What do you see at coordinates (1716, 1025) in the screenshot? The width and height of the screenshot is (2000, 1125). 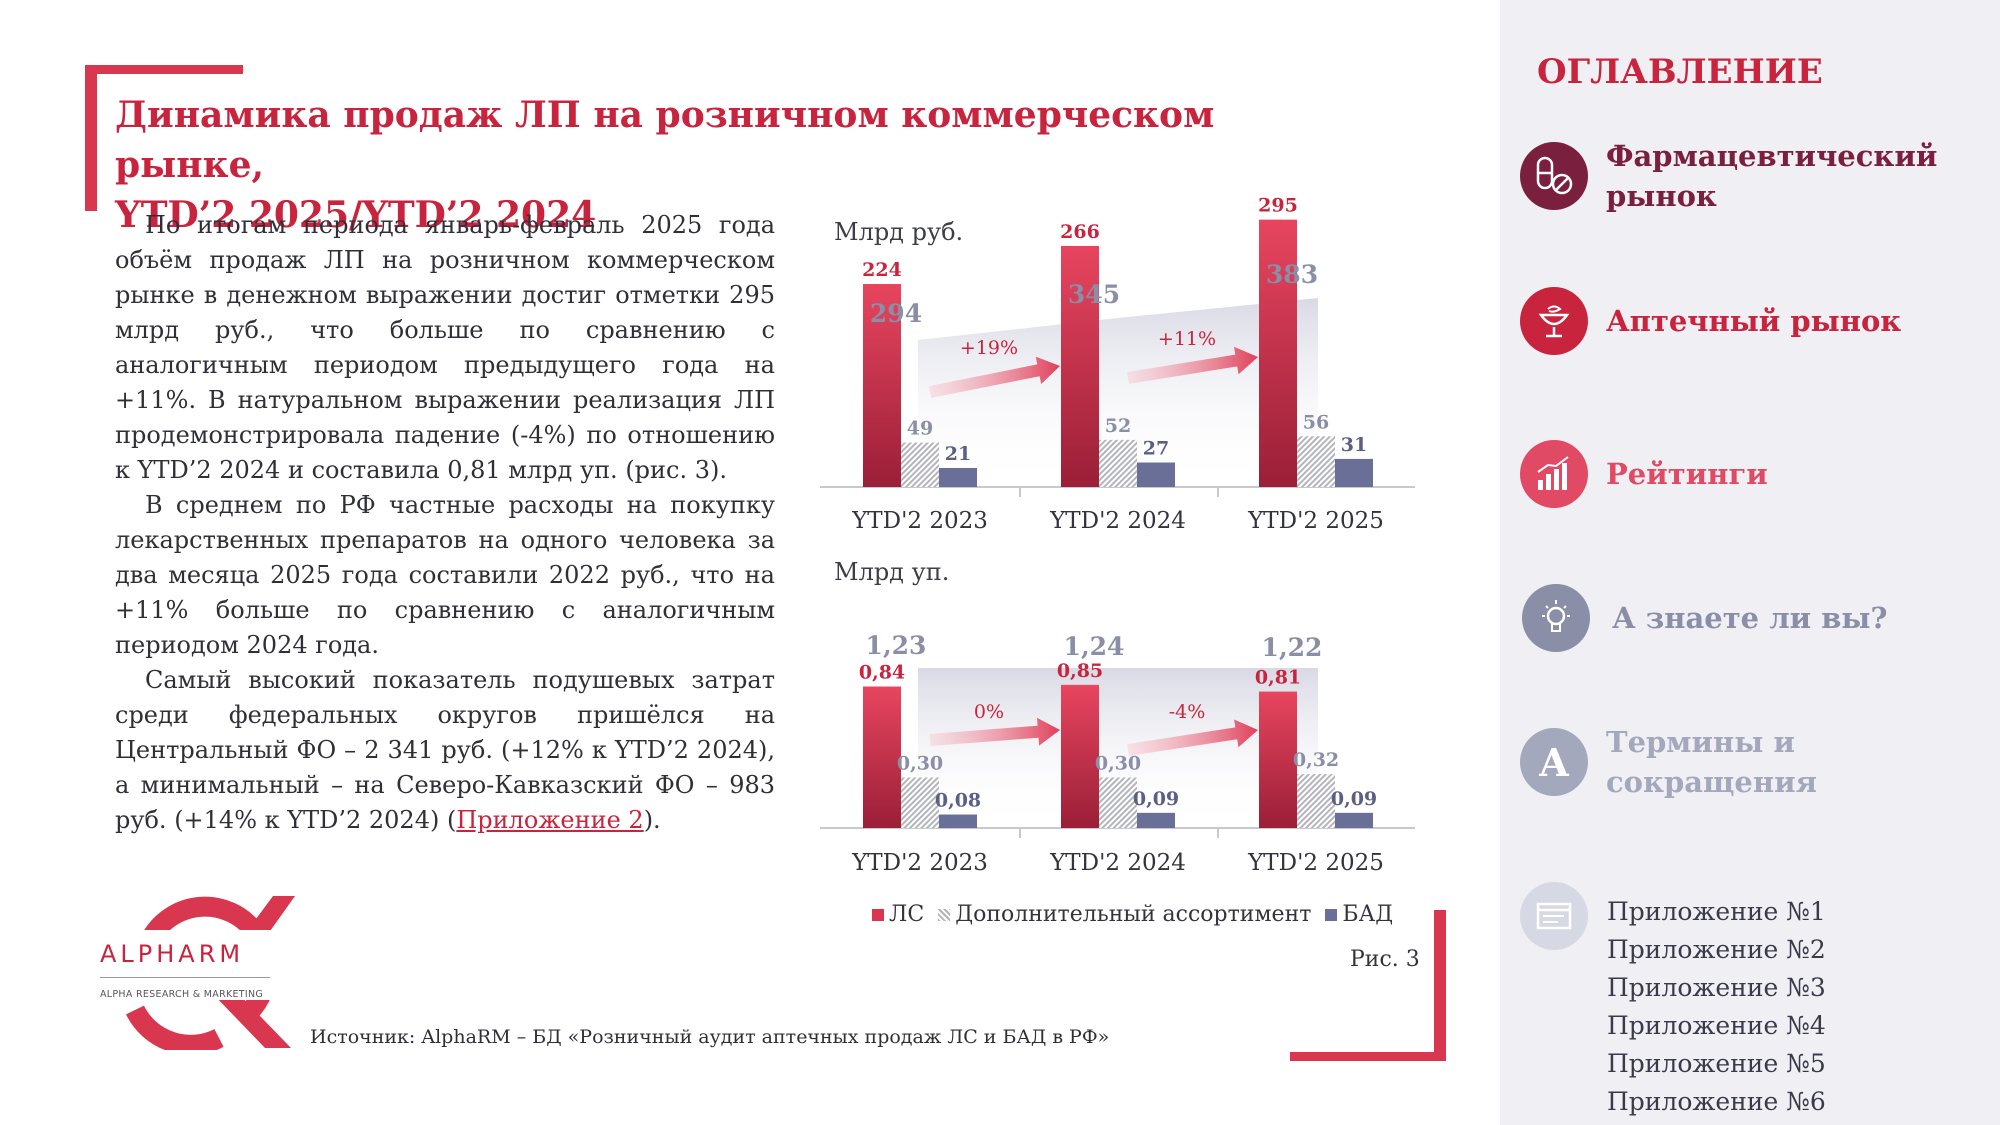 I see `appendix-link-4: Приложение №4` at bounding box center [1716, 1025].